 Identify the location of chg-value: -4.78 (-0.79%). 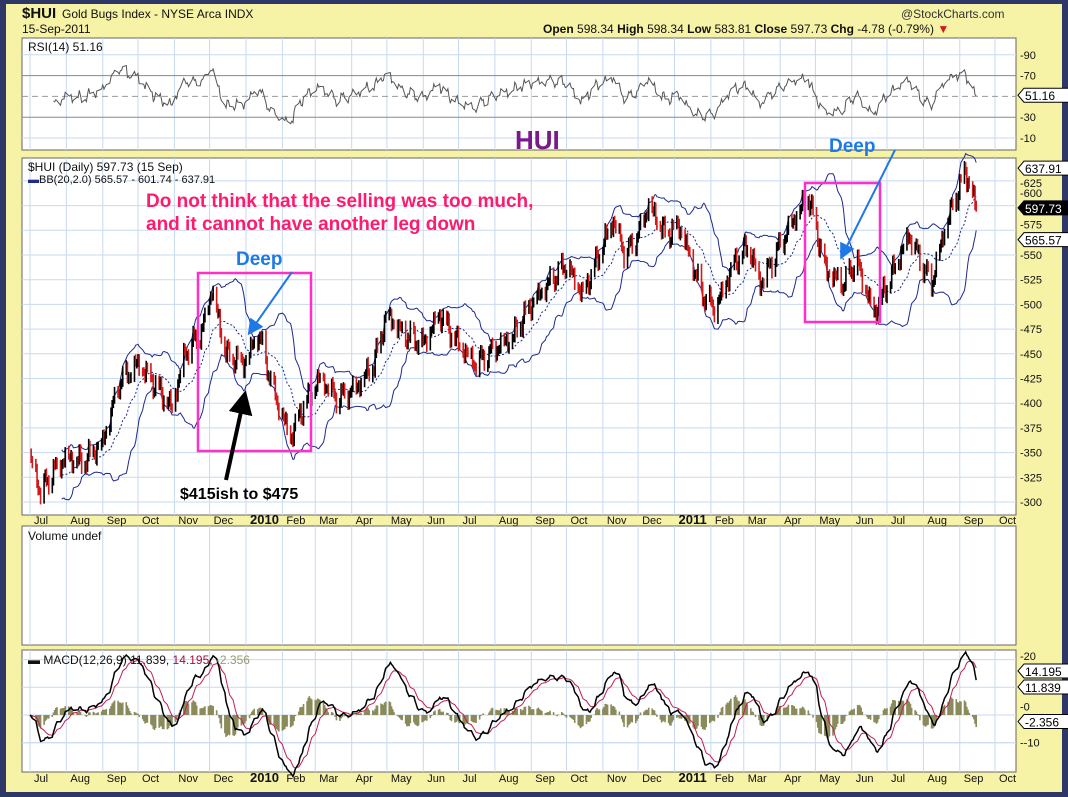
(895, 29).